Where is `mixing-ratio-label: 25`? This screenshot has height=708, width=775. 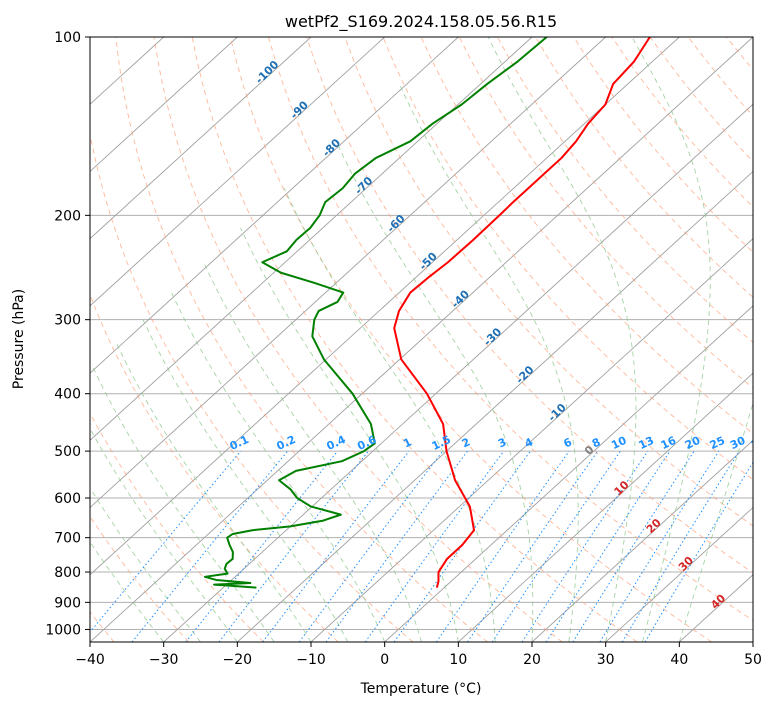
mixing-ratio-label: 25 is located at coordinates (717, 443).